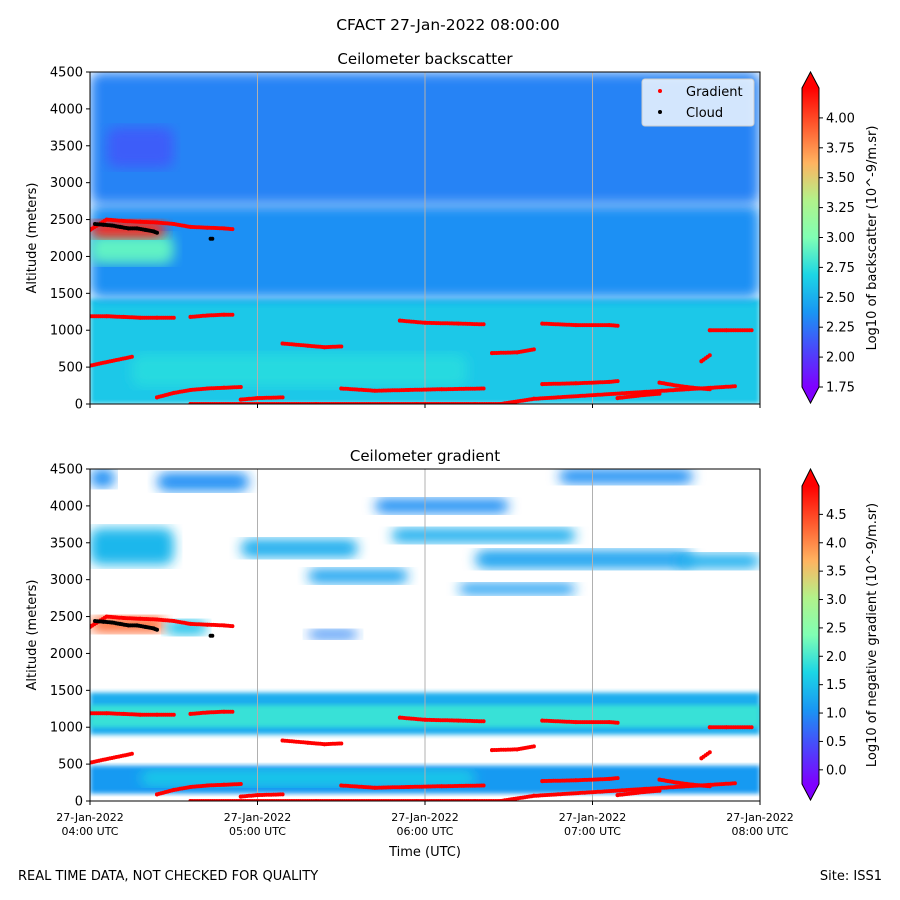  What do you see at coordinates (840, 208) in the screenshot?
I see `colorbar-tick-label: 3.25` at bounding box center [840, 208].